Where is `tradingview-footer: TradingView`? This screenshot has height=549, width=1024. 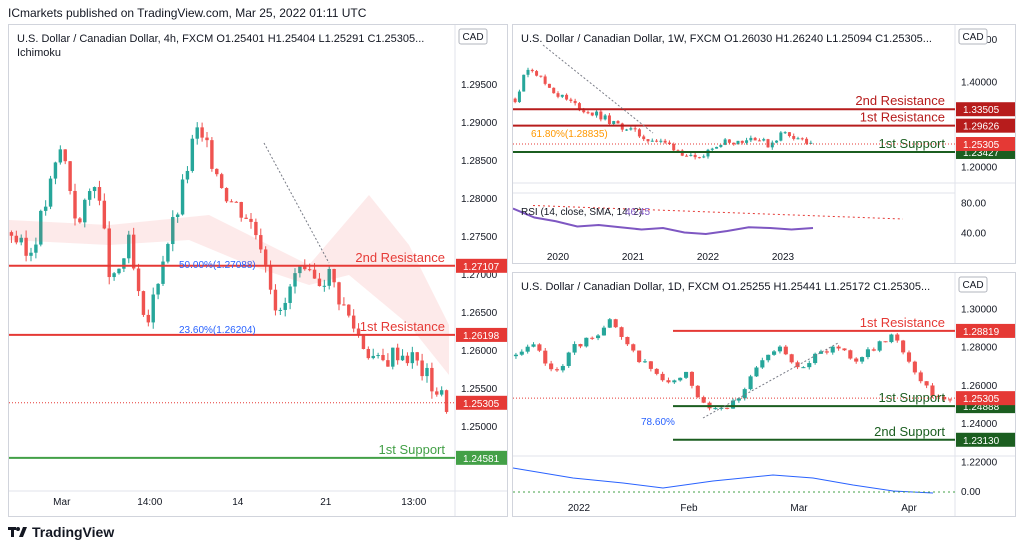
tradingview-footer: TradingView is located at coordinates (61, 532).